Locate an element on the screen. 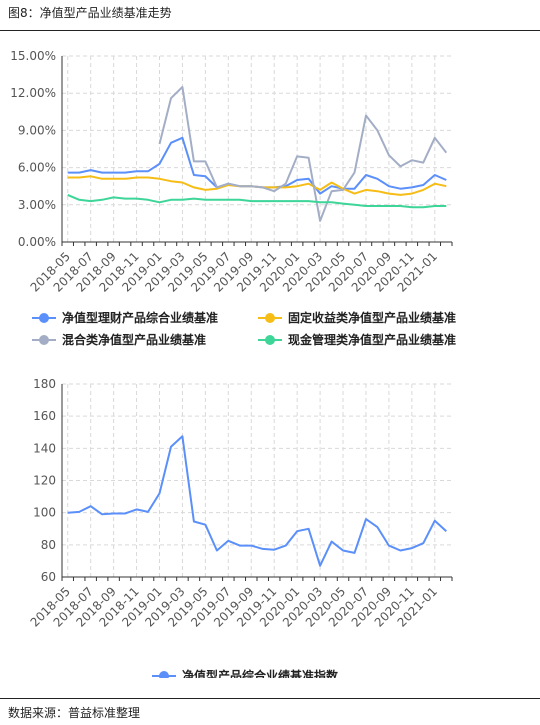 Image resolution: width=540 pixels, height=725 pixels. legend-label: 混合类净值型产品业绩基准 is located at coordinates (134, 339).